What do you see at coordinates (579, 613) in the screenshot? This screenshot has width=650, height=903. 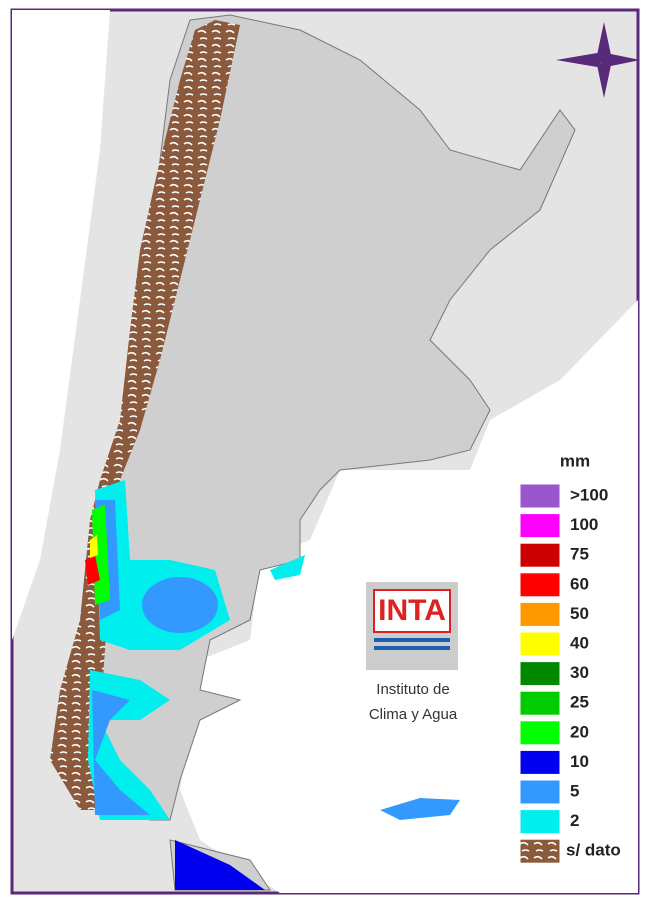 I see `legend-label: 50` at bounding box center [579, 613].